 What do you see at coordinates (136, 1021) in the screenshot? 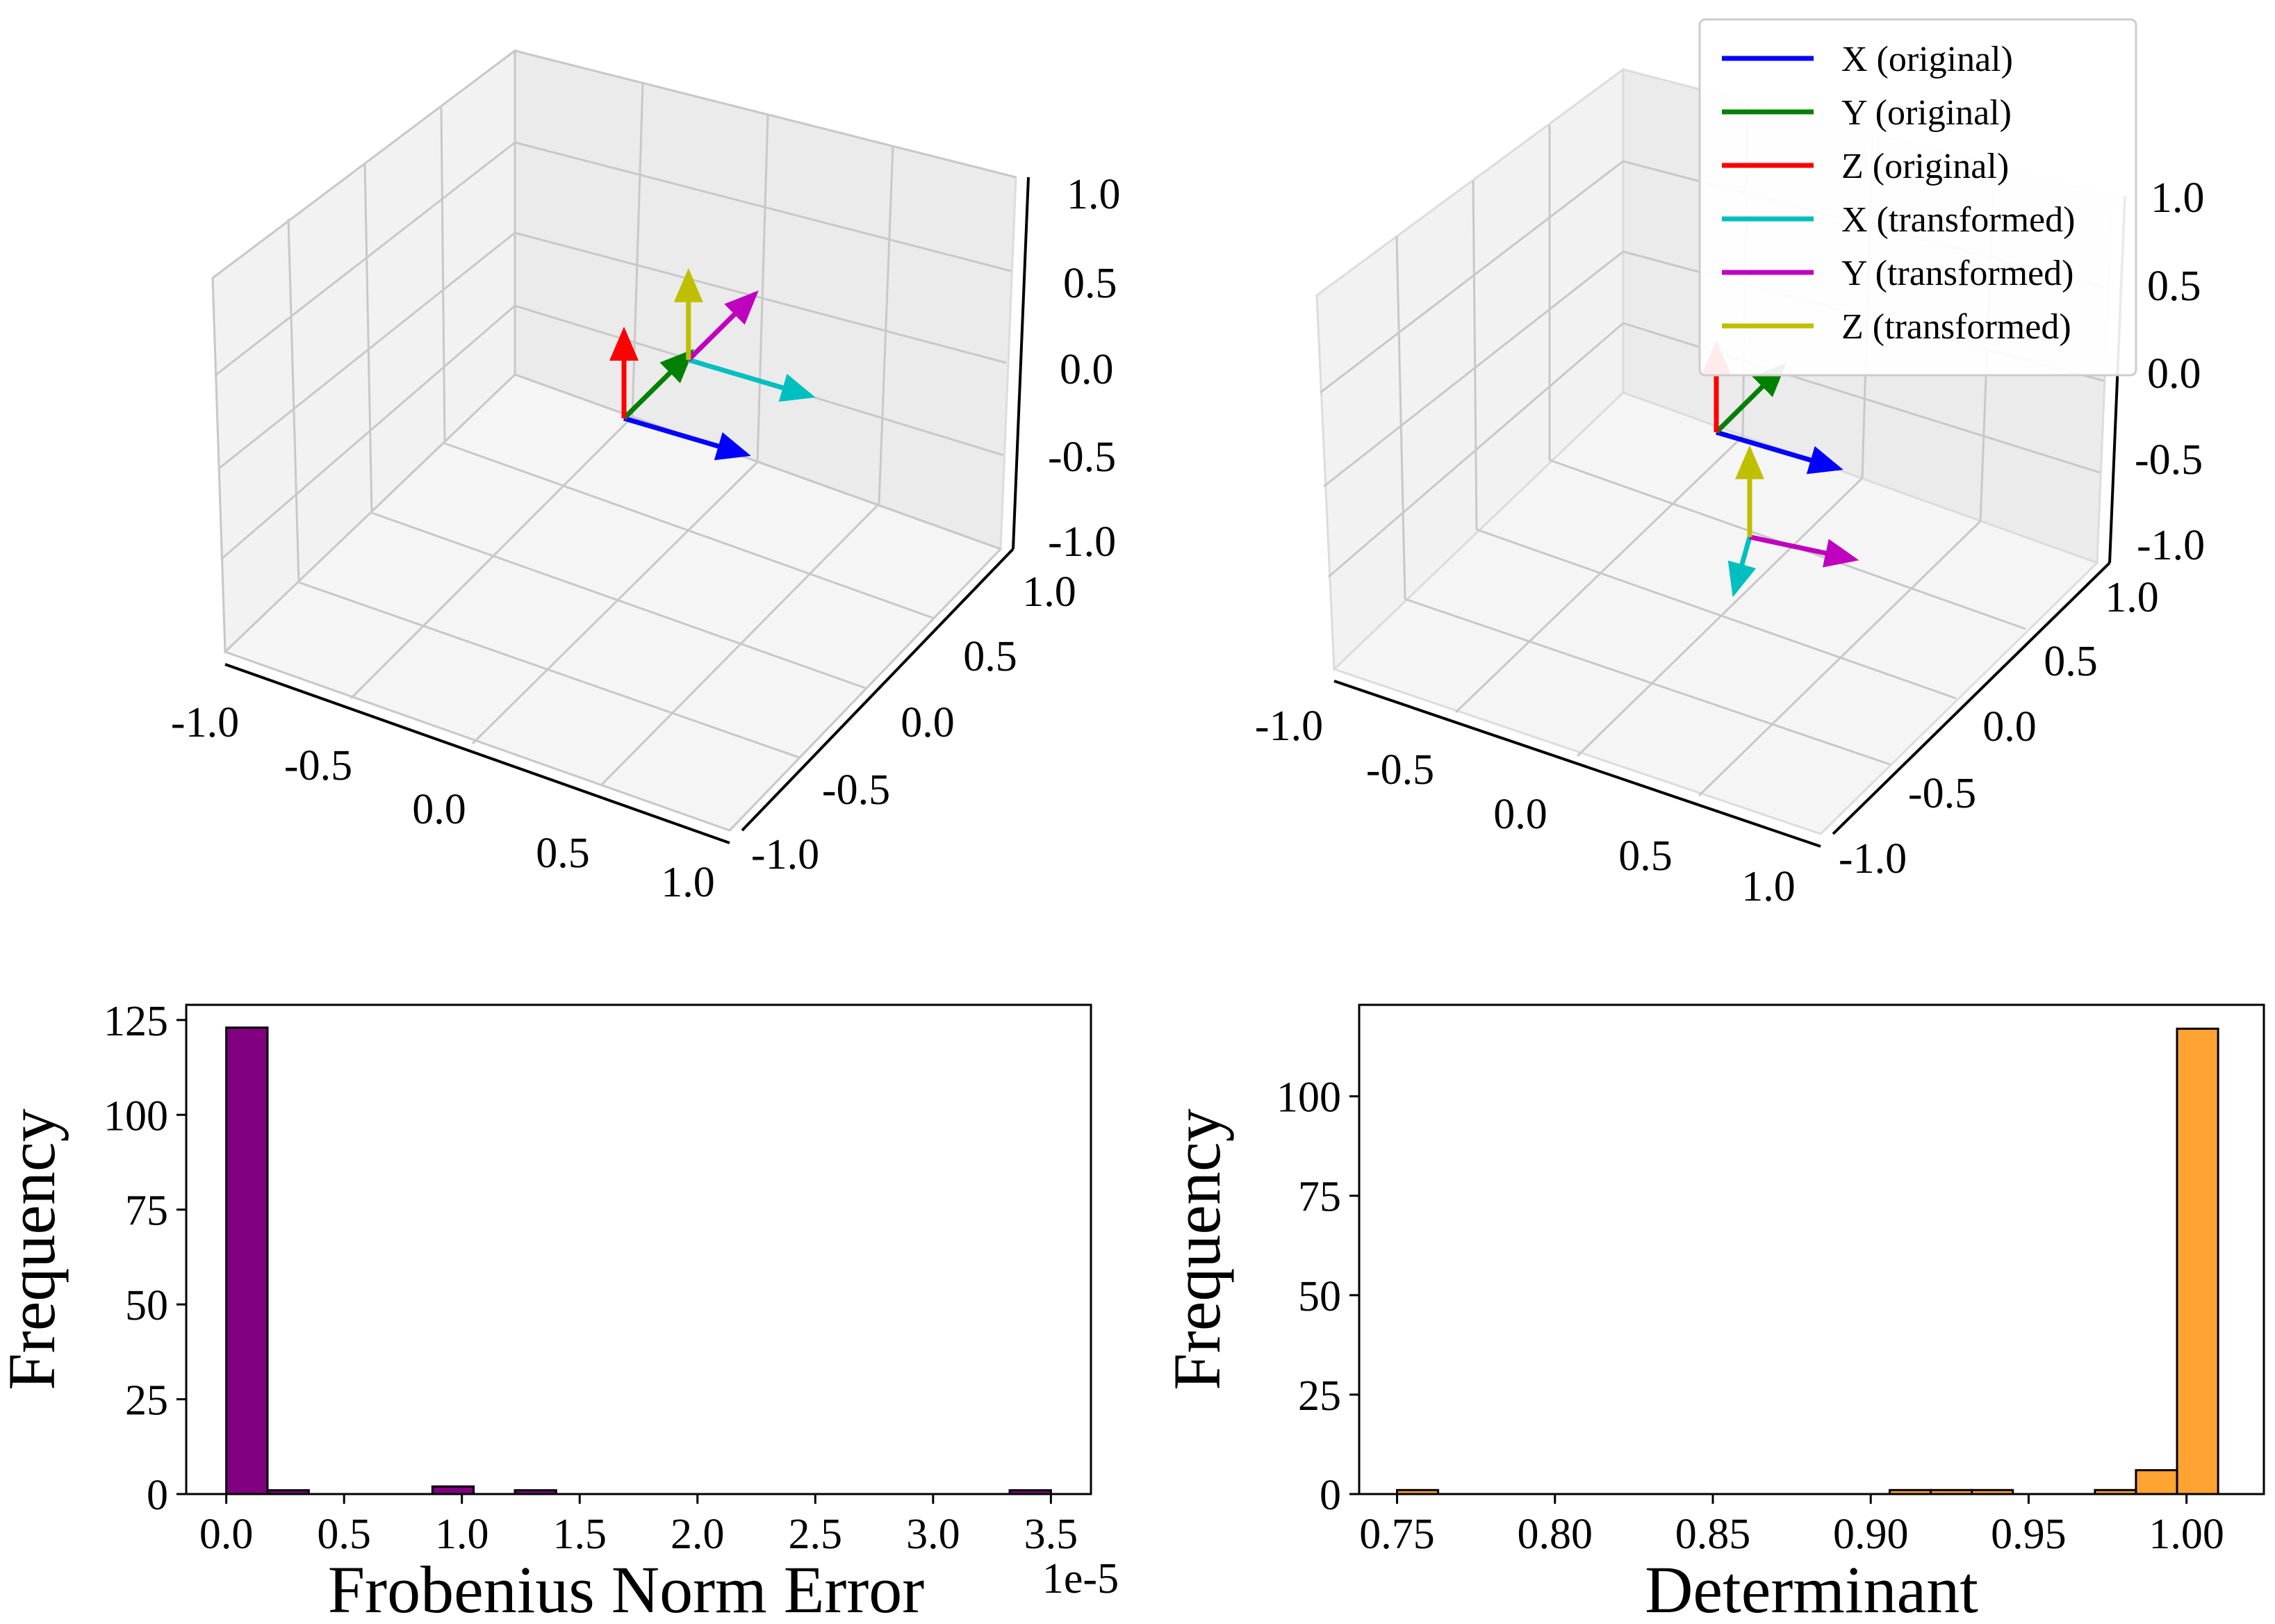
I see `y-tick-label: 125` at bounding box center [136, 1021].